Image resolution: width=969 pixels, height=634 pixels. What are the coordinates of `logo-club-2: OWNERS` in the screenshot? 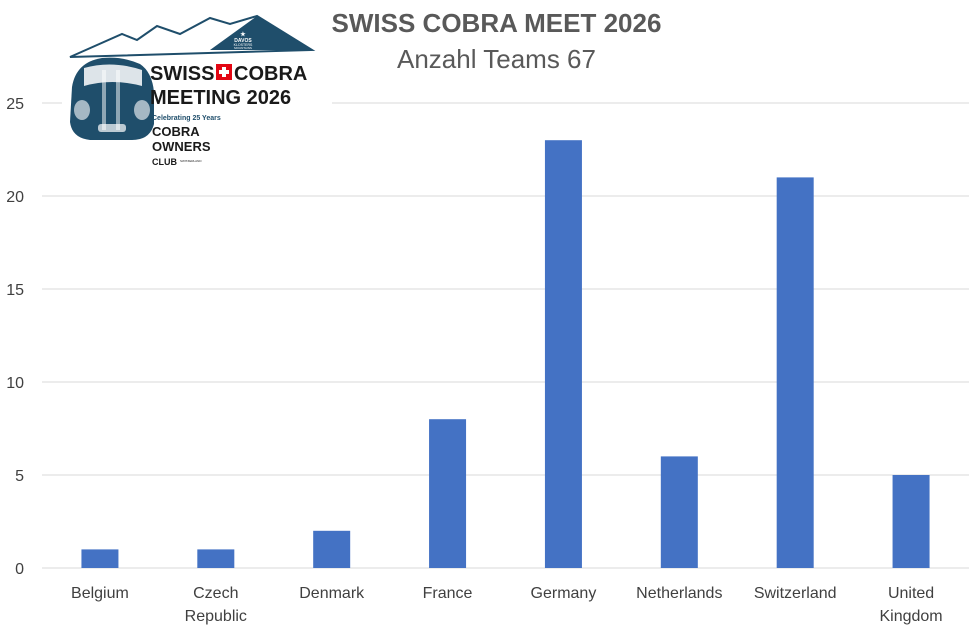 It's located at (181, 146).